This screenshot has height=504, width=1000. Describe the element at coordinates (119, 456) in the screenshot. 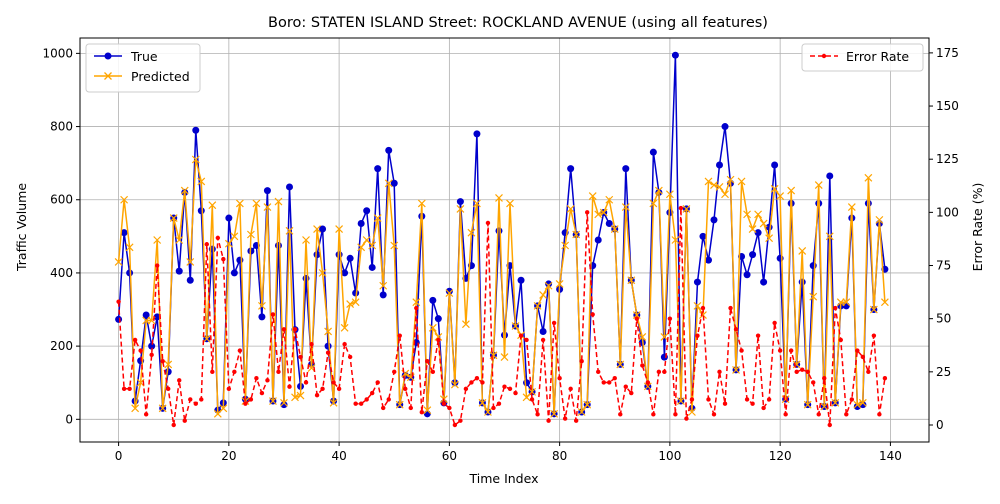

I see `x-tick-label: 0` at that location.